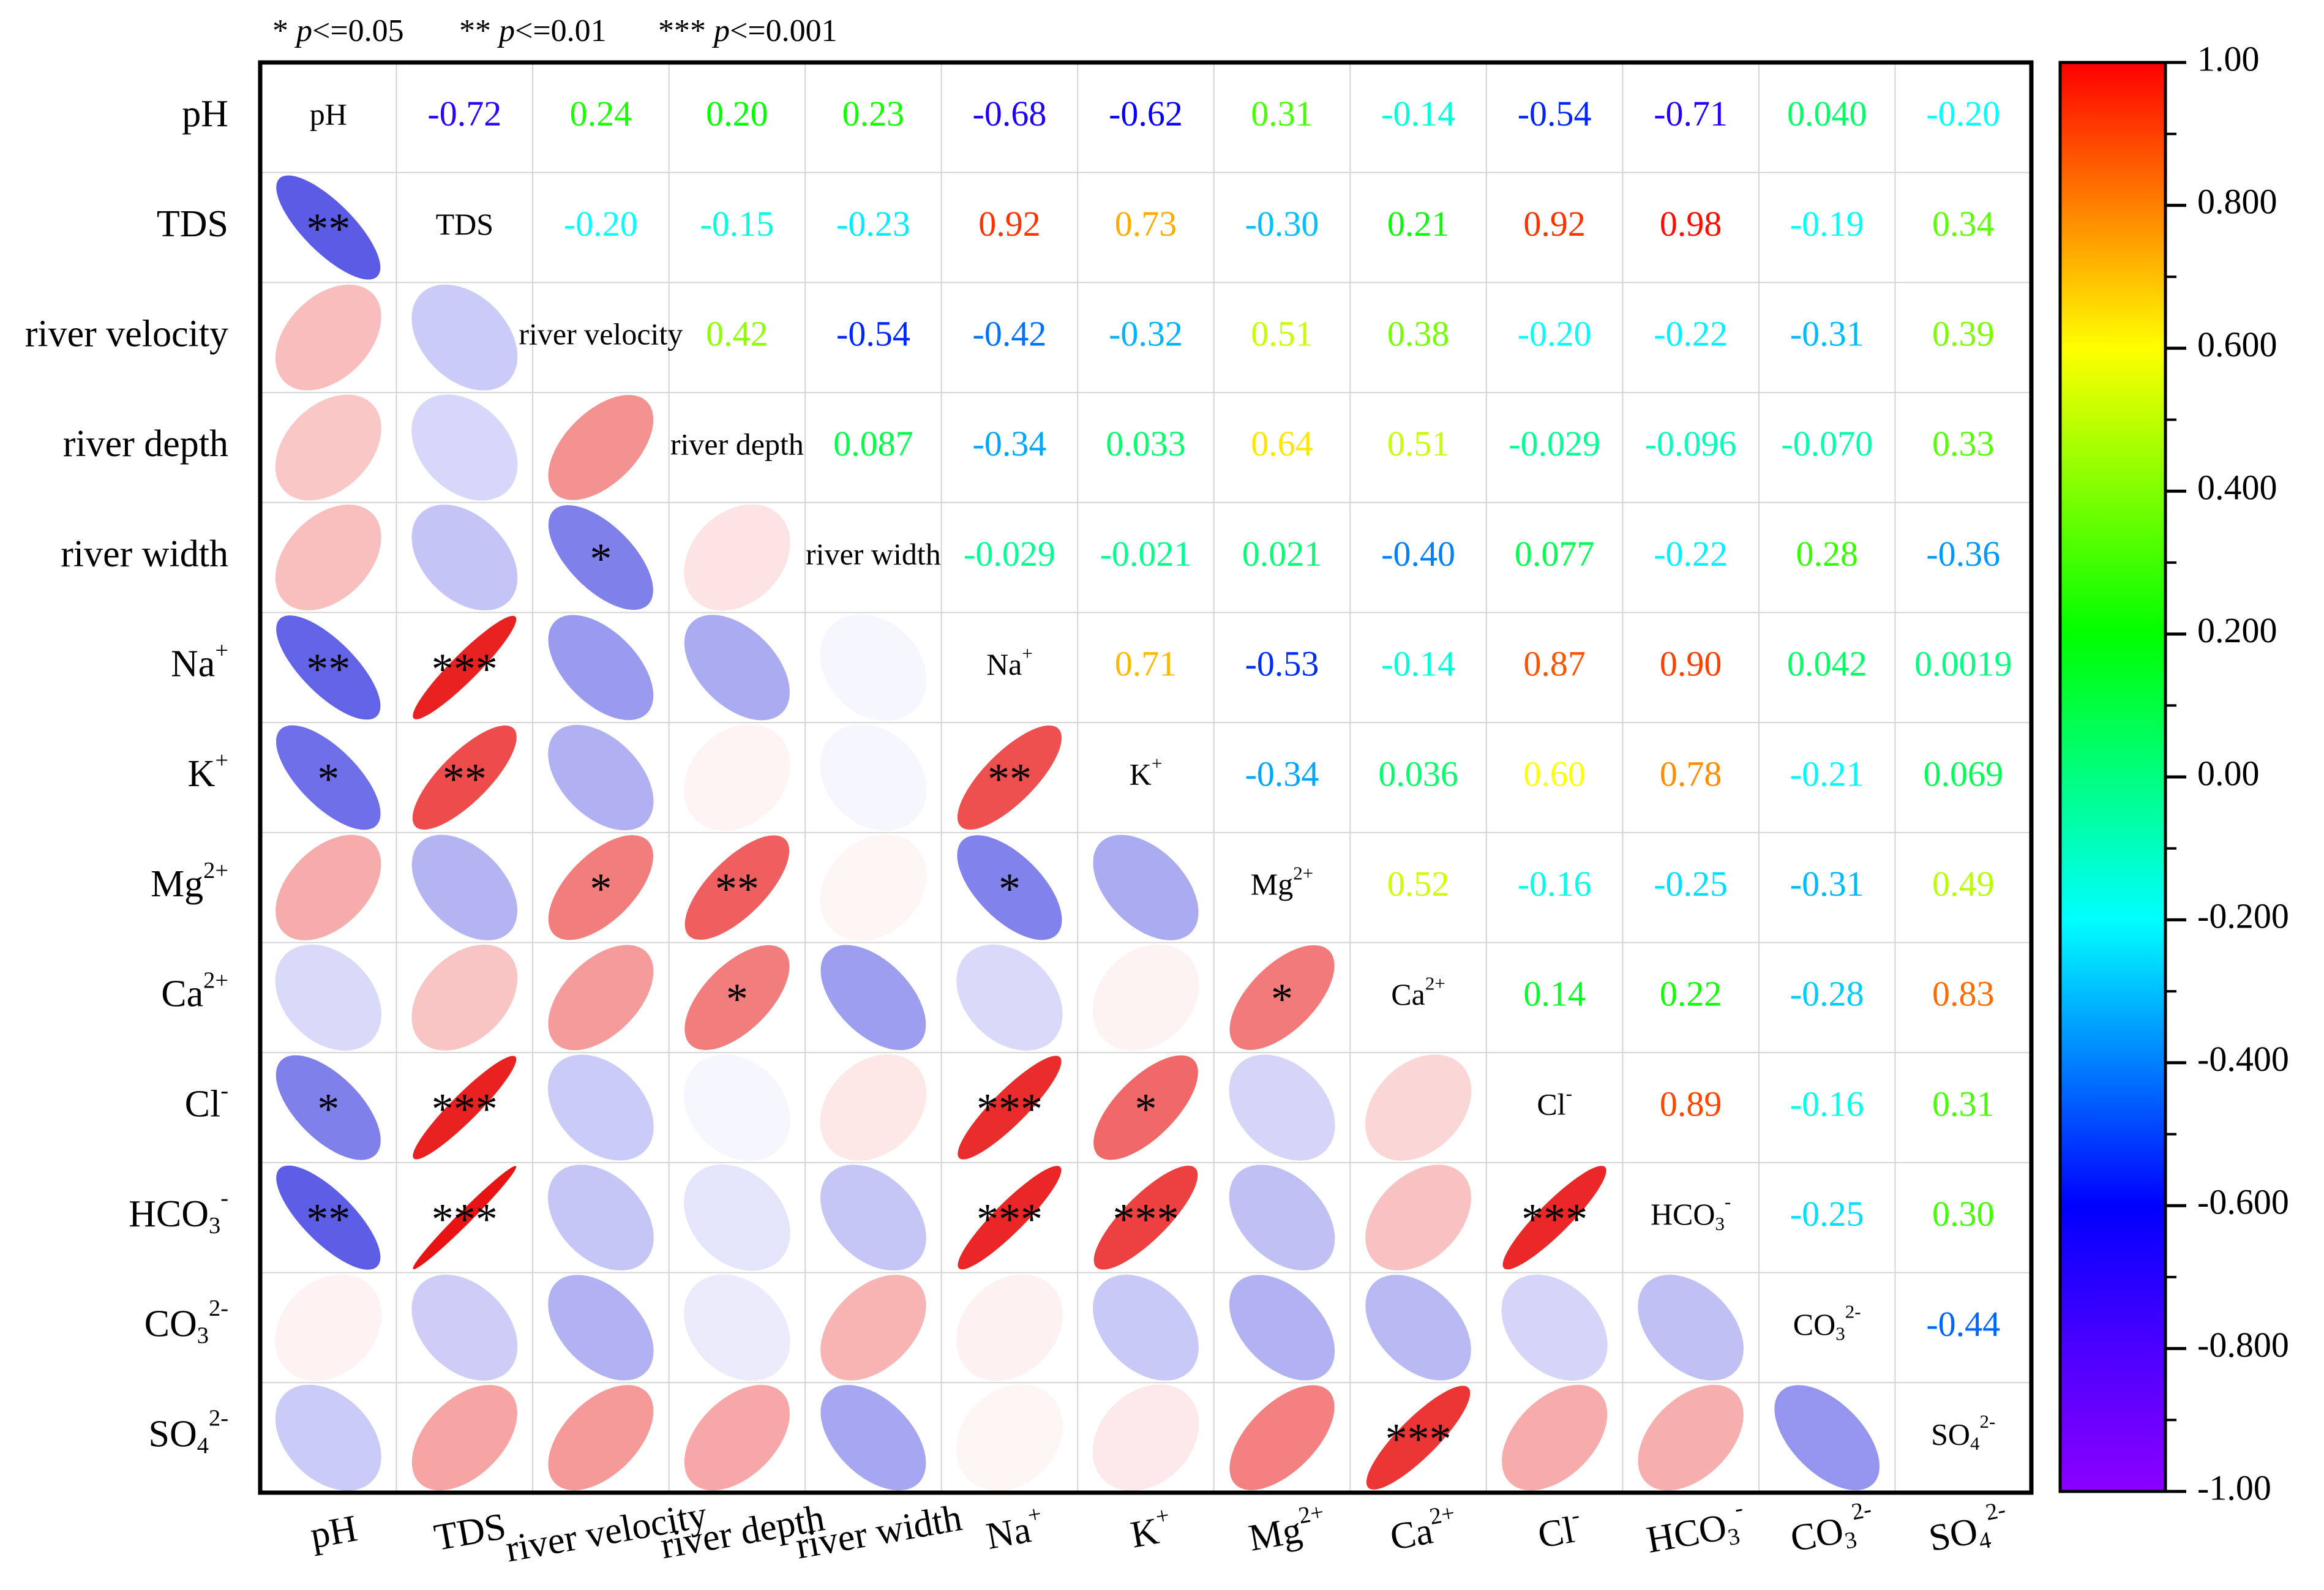  What do you see at coordinates (1146, 113) in the screenshot?
I see `correlation-value: -0.62` at bounding box center [1146, 113].